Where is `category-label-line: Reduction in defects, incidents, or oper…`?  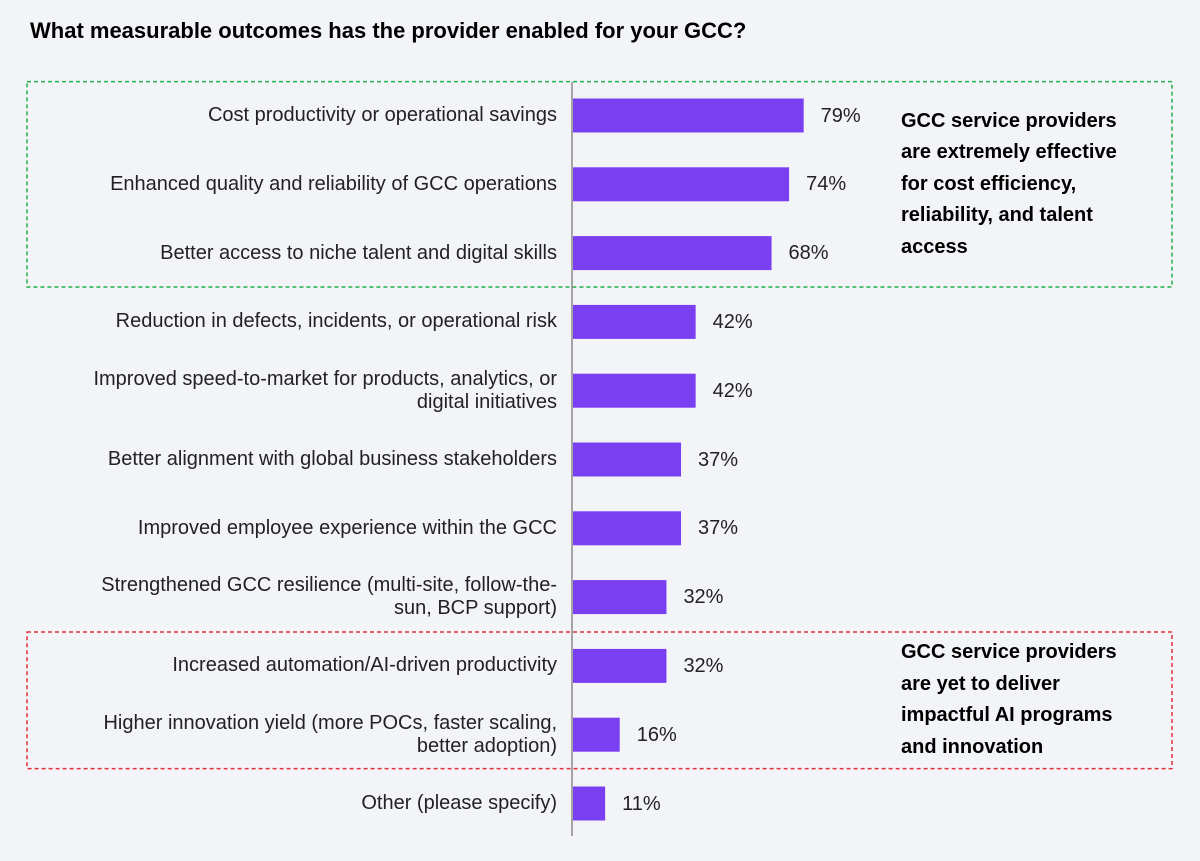
category-label-line: Reduction in defects, incidents, or oper… is located at coordinates (336, 321).